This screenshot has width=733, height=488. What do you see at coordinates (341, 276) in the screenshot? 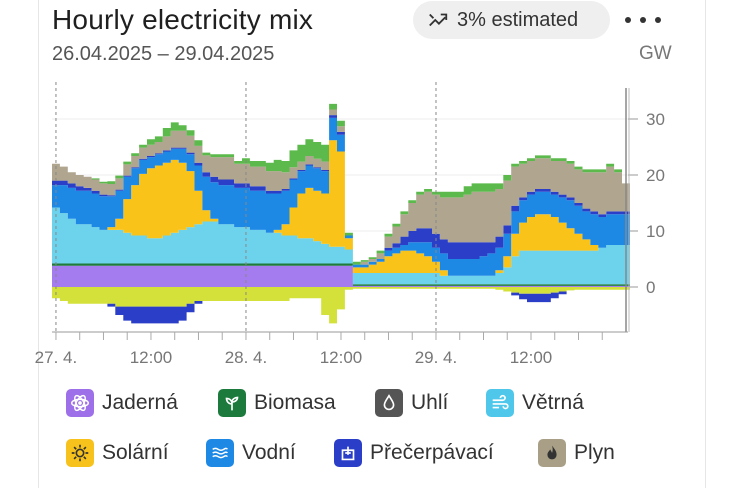
I see `series-area-jaderná` at bounding box center [341, 276].